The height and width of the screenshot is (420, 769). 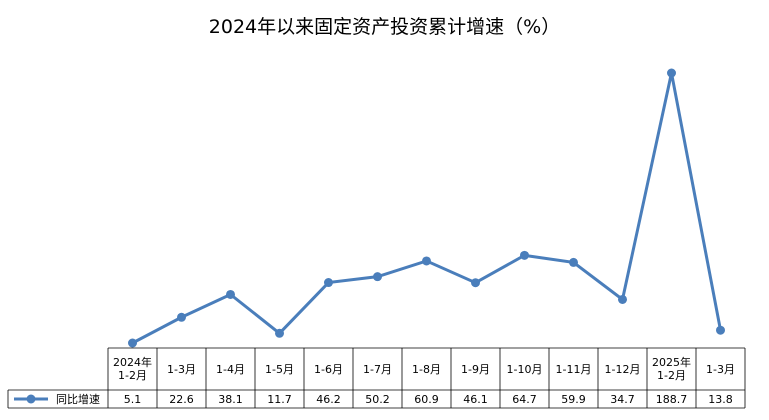 What do you see at coordinates (230, 399) in the screenshot?
I see `table-value: 38.1` at bounding box center [230, 399].